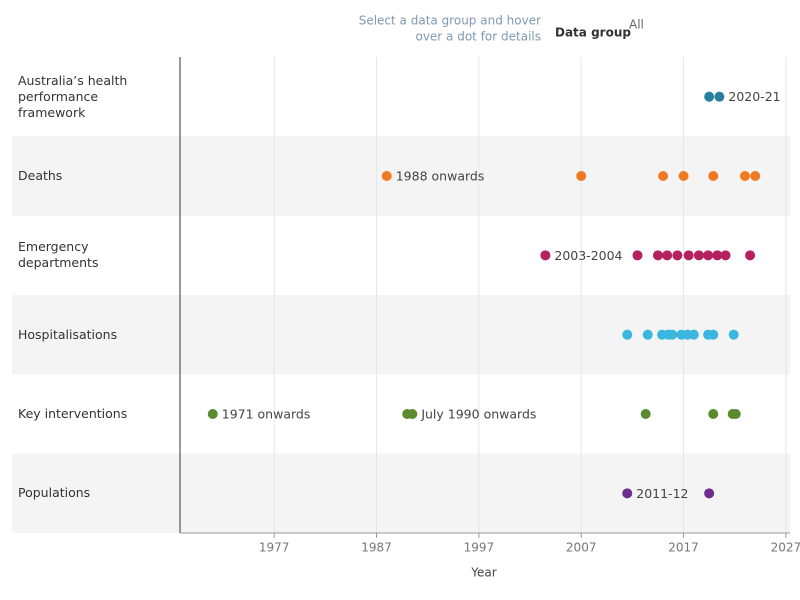 The height and width of the screenshot is (600, 800). I want to click on dot-label: July 1990 onwards, so click(478, 414).